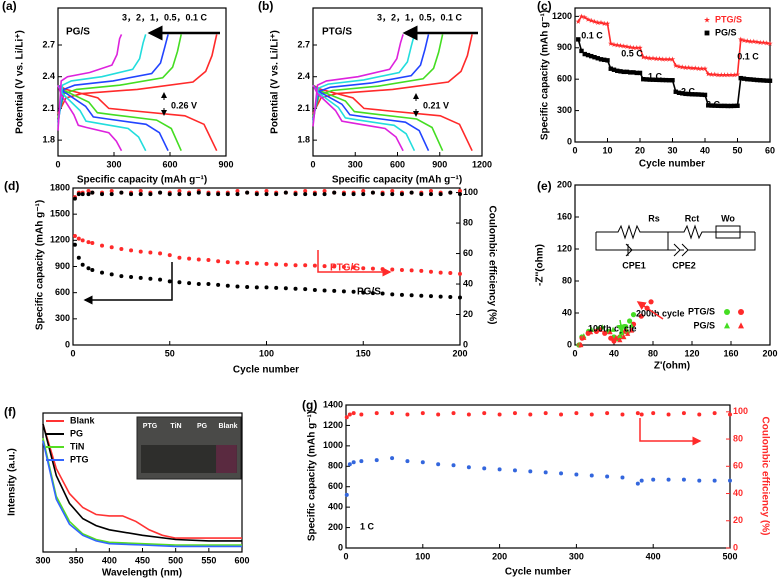 The height and width of the screenshot is (578, 780). I want to click on y-tick-label: 1400, so click(333, 404).